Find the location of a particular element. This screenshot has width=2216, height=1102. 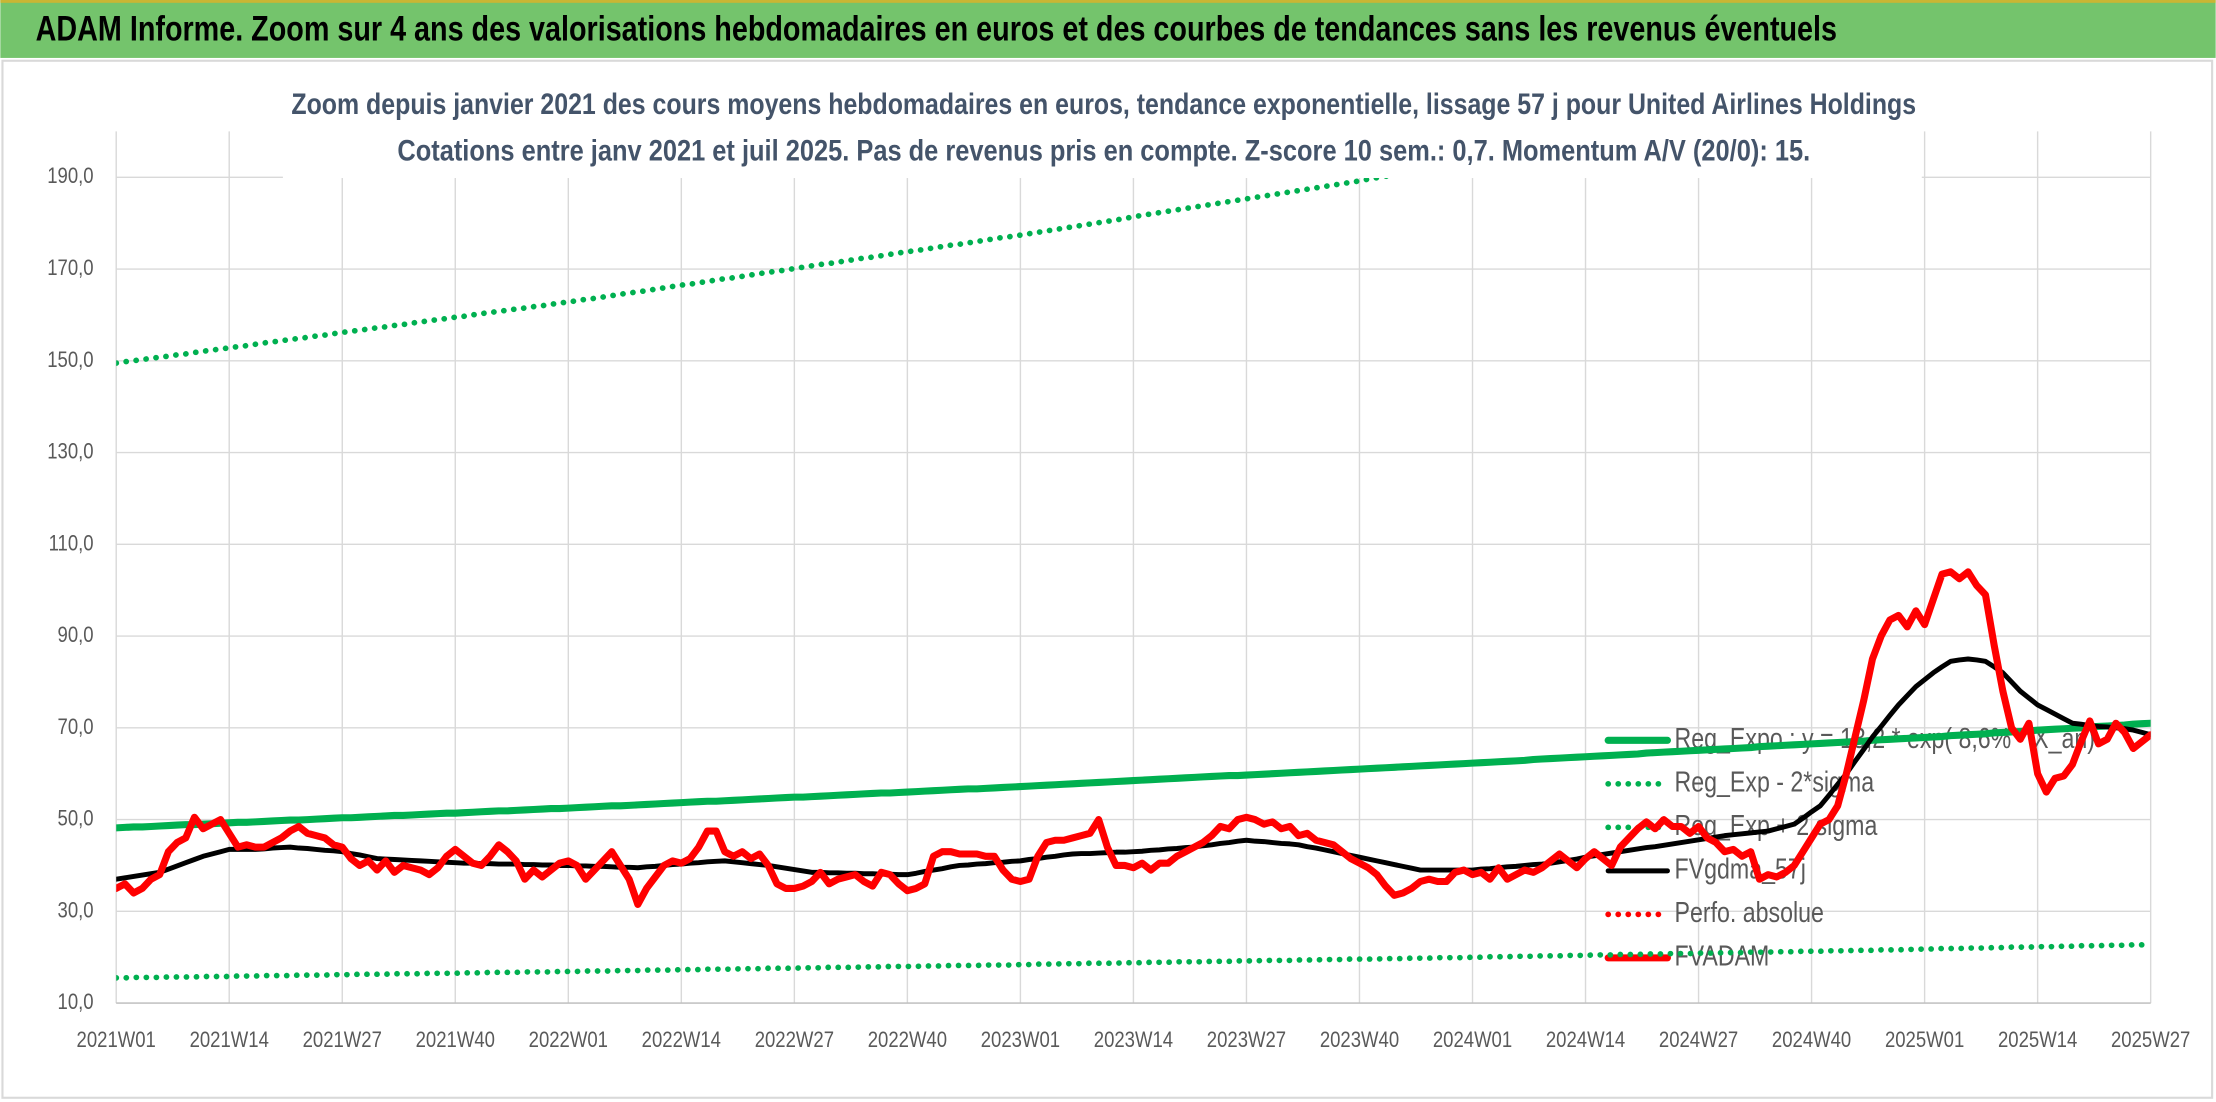

title-box is located at coordinates (1102, 130).